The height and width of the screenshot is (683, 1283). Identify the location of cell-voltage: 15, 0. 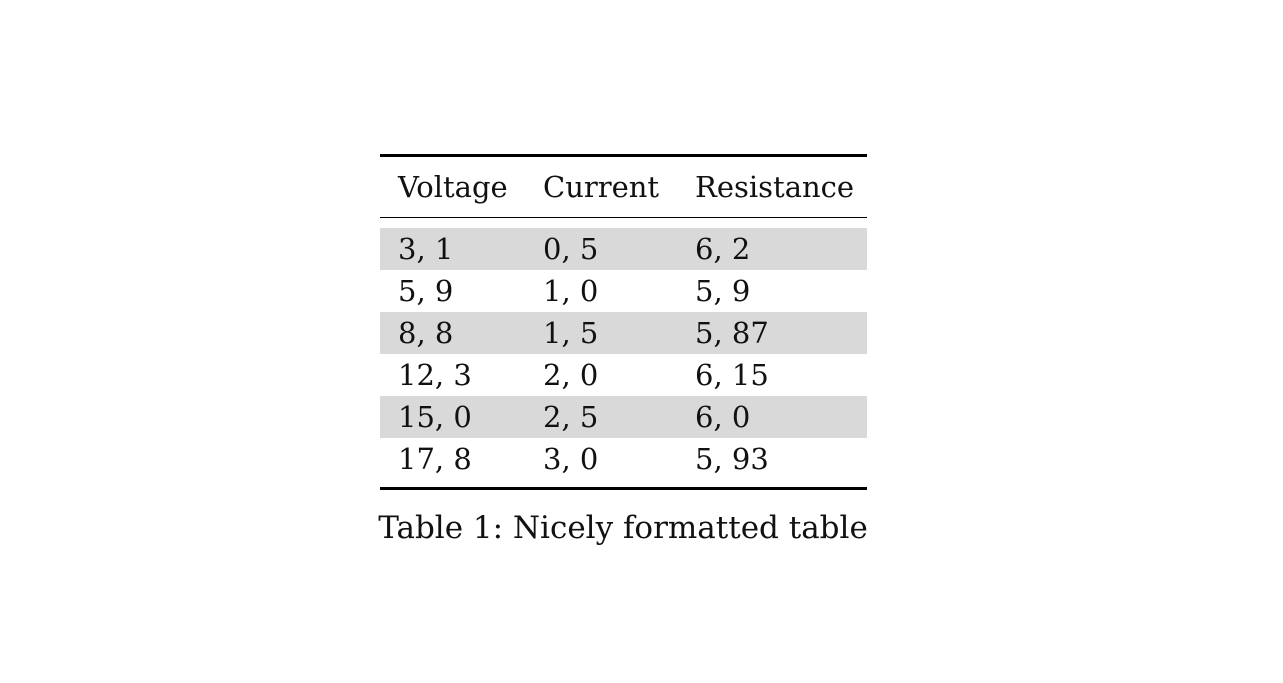
(435, 416).